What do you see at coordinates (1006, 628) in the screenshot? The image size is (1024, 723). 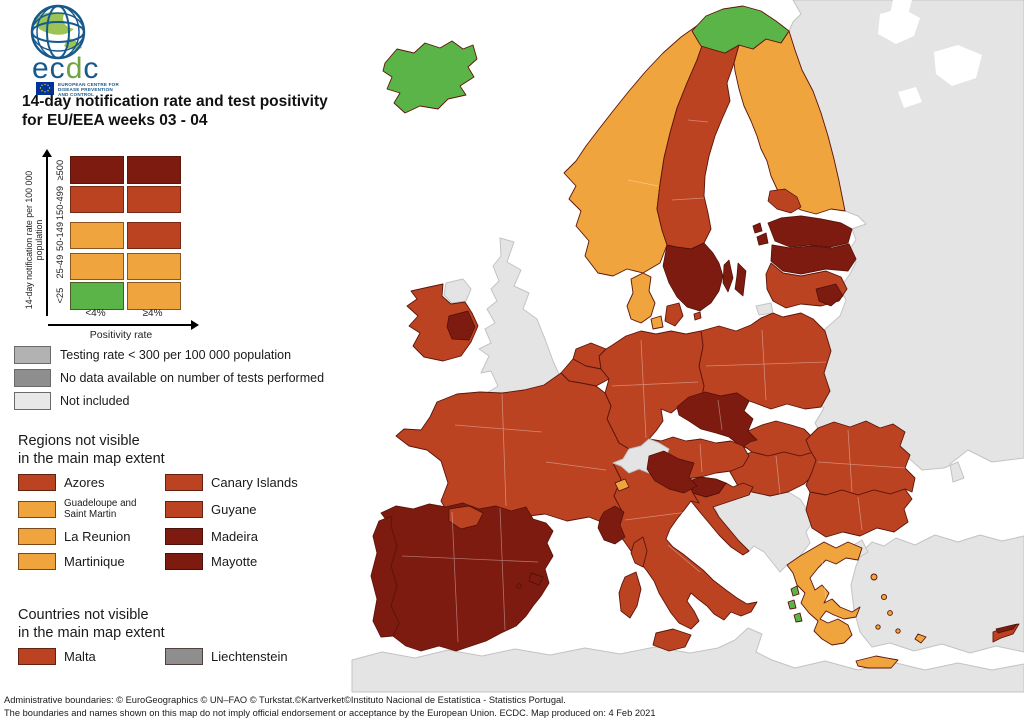 I see `map-region-cyprus-north` at bounding box center [1006, 628].